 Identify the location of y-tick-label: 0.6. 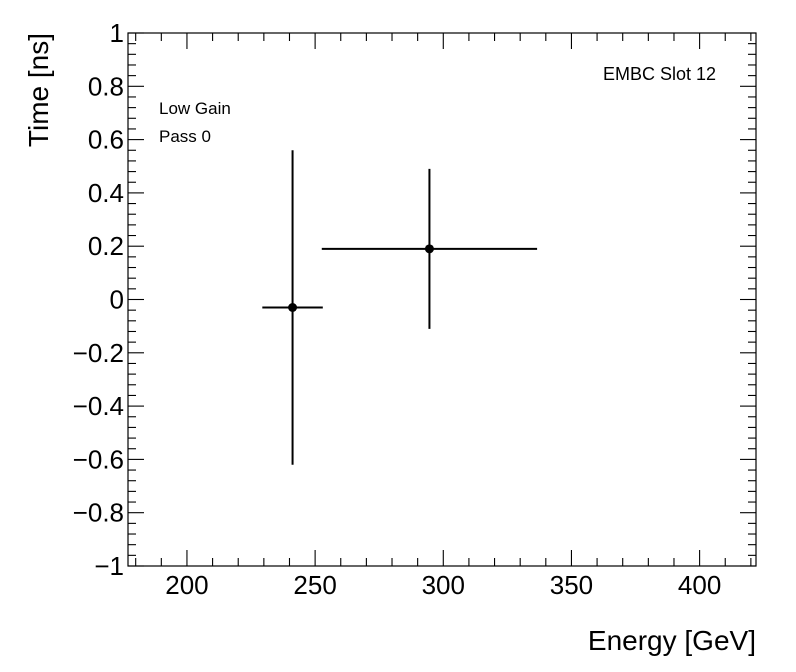
(106, 140).